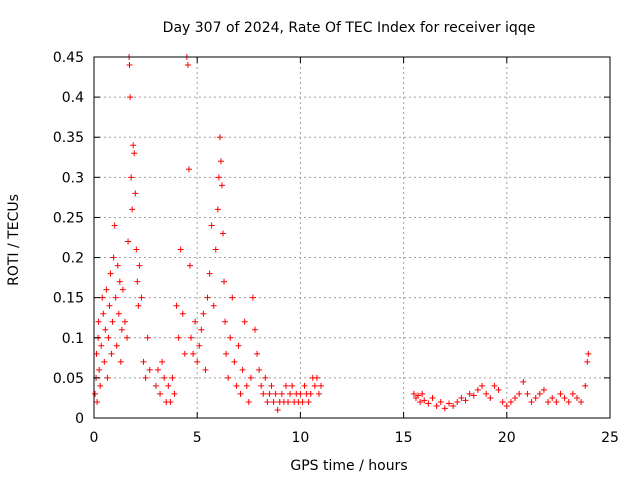 This screenshot has height=480, width=640. I want to click on y-tick-label: 0.05, so click(68, 379).